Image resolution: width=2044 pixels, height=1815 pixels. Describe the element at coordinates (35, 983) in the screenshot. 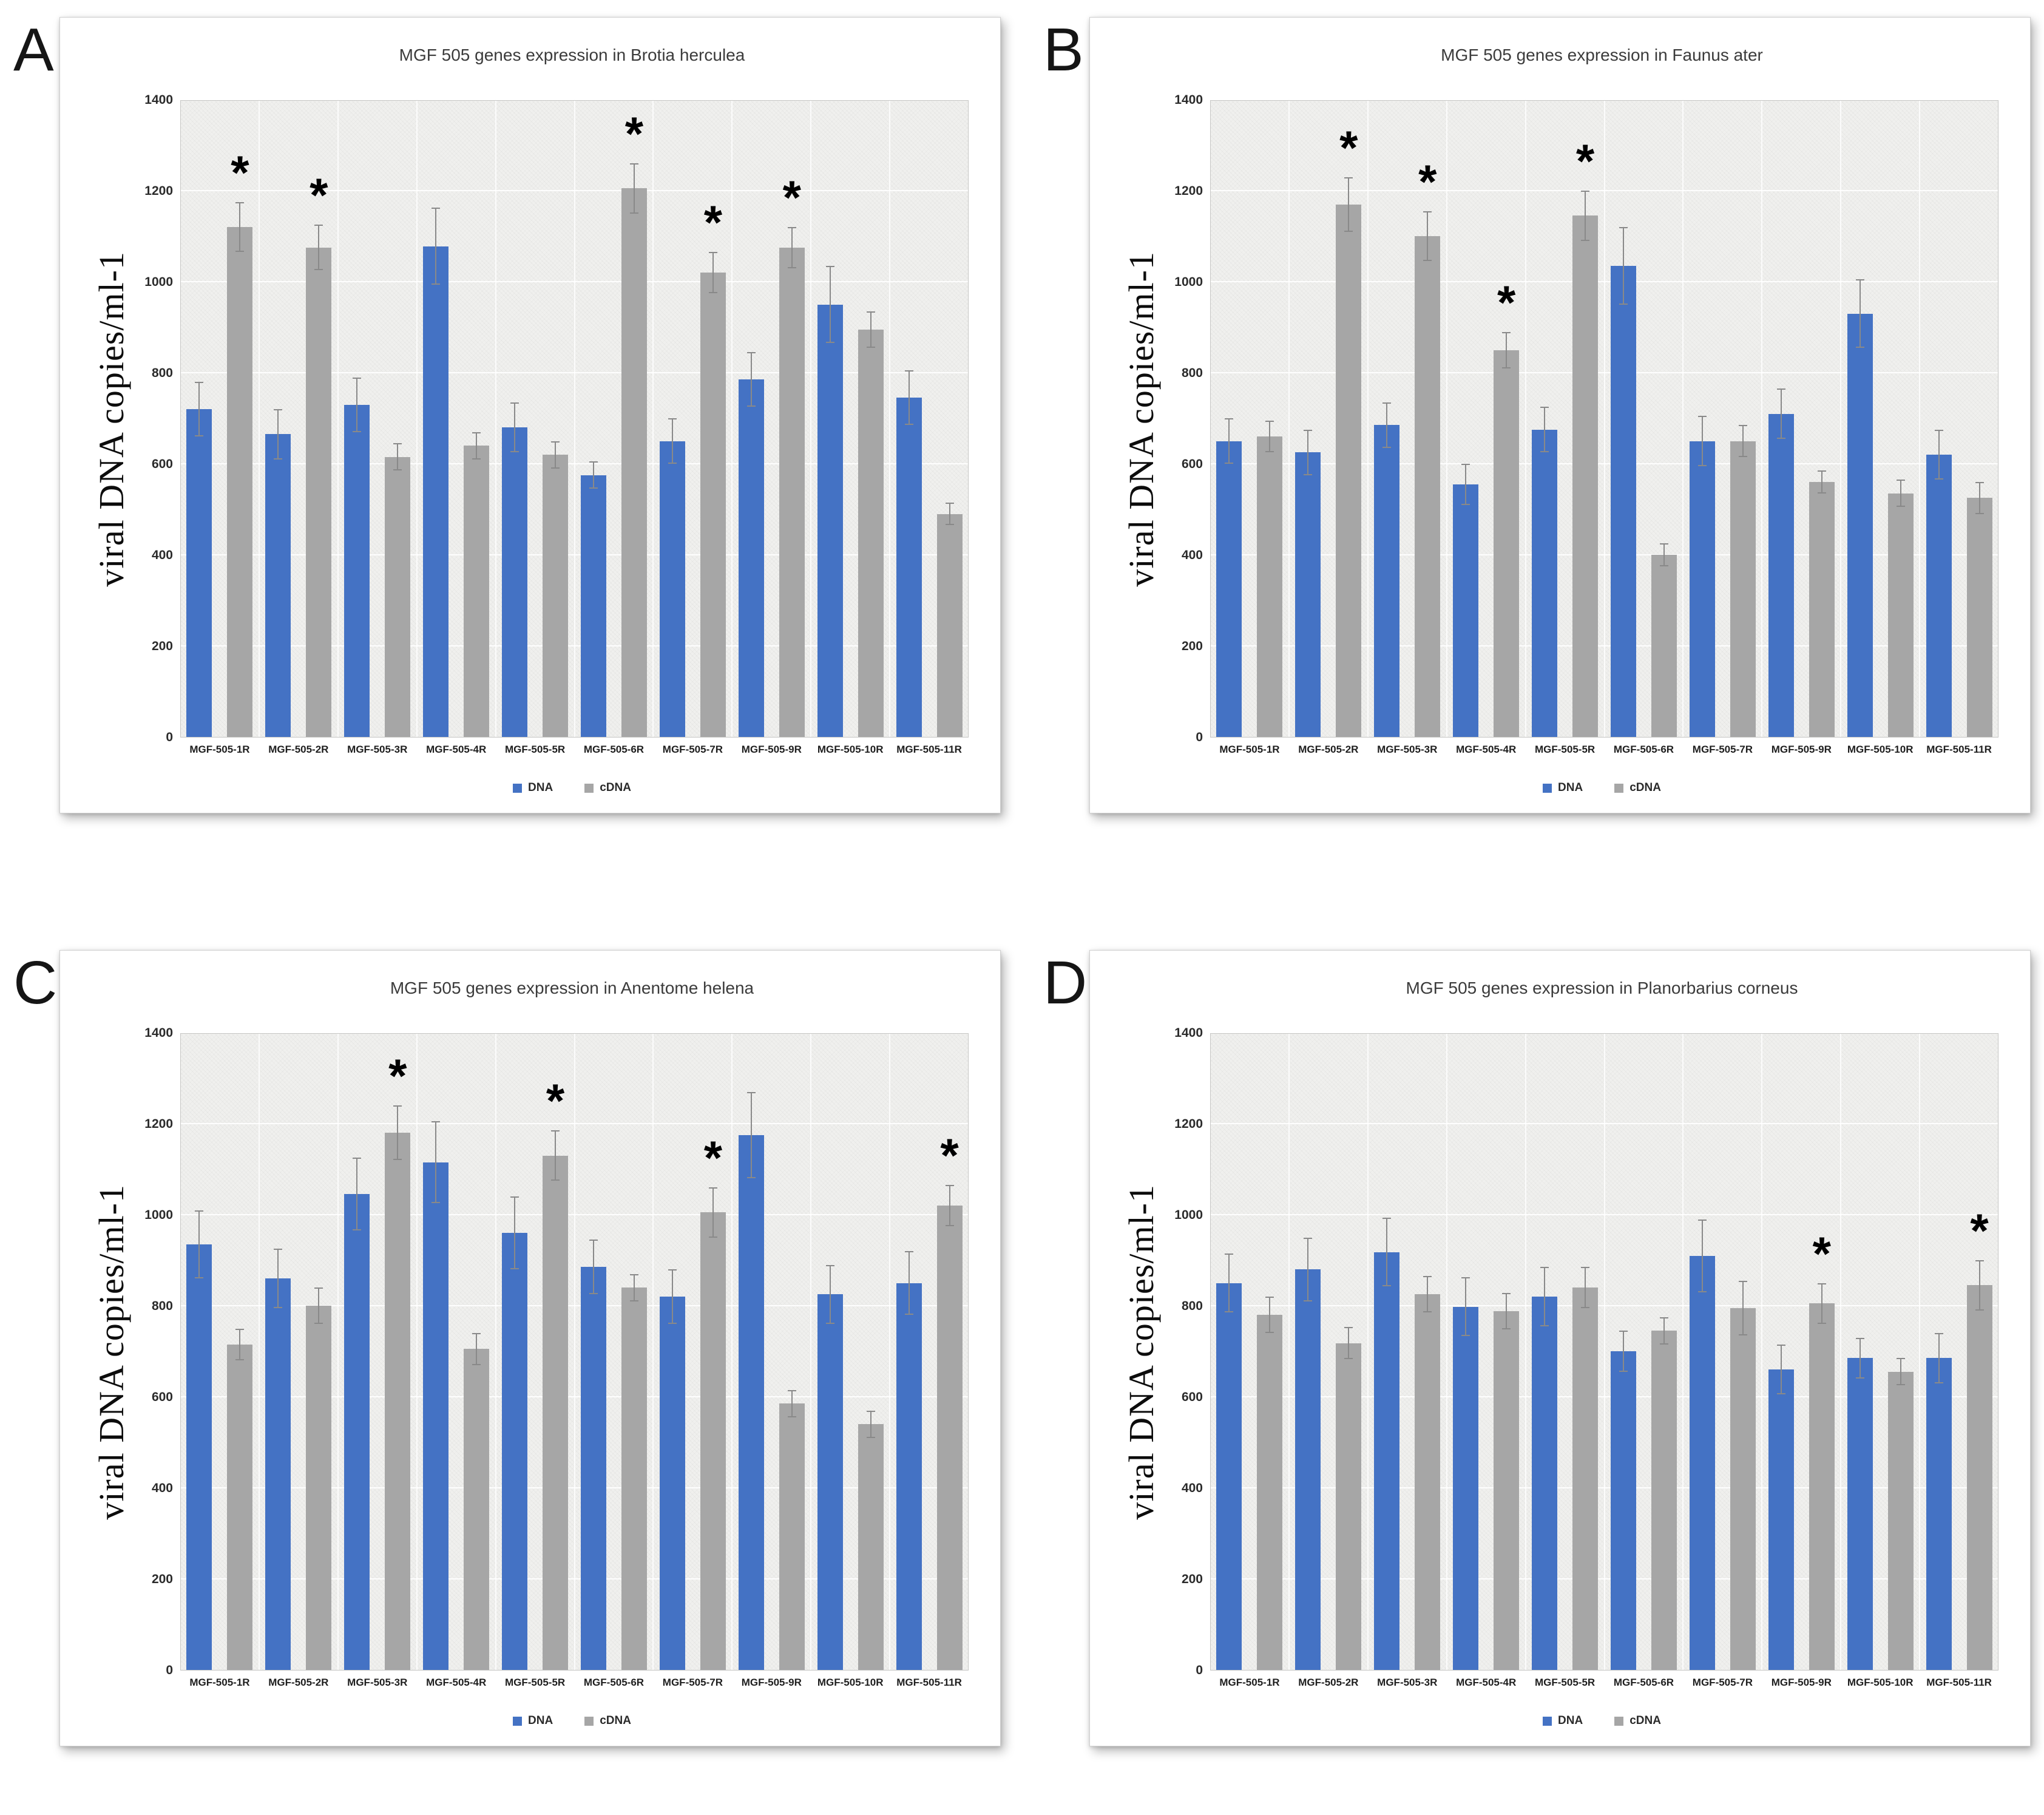

I see `panel-letter: C` at that location.